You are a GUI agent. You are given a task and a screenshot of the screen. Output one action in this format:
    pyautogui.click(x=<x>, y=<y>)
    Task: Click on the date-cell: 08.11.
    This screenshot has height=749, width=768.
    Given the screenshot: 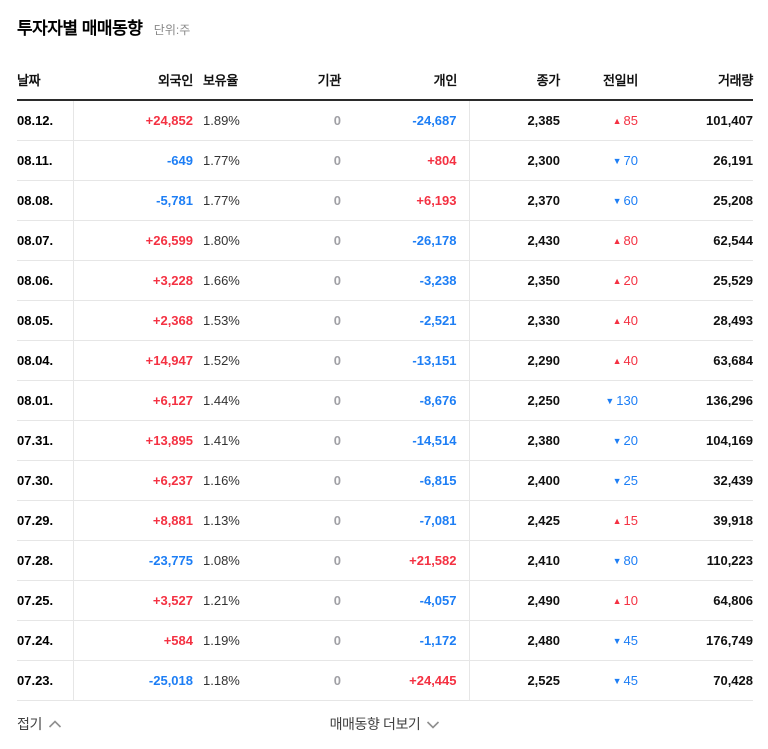 What is the action you would take?
    pyautogui.click(x=45, y=160)
    